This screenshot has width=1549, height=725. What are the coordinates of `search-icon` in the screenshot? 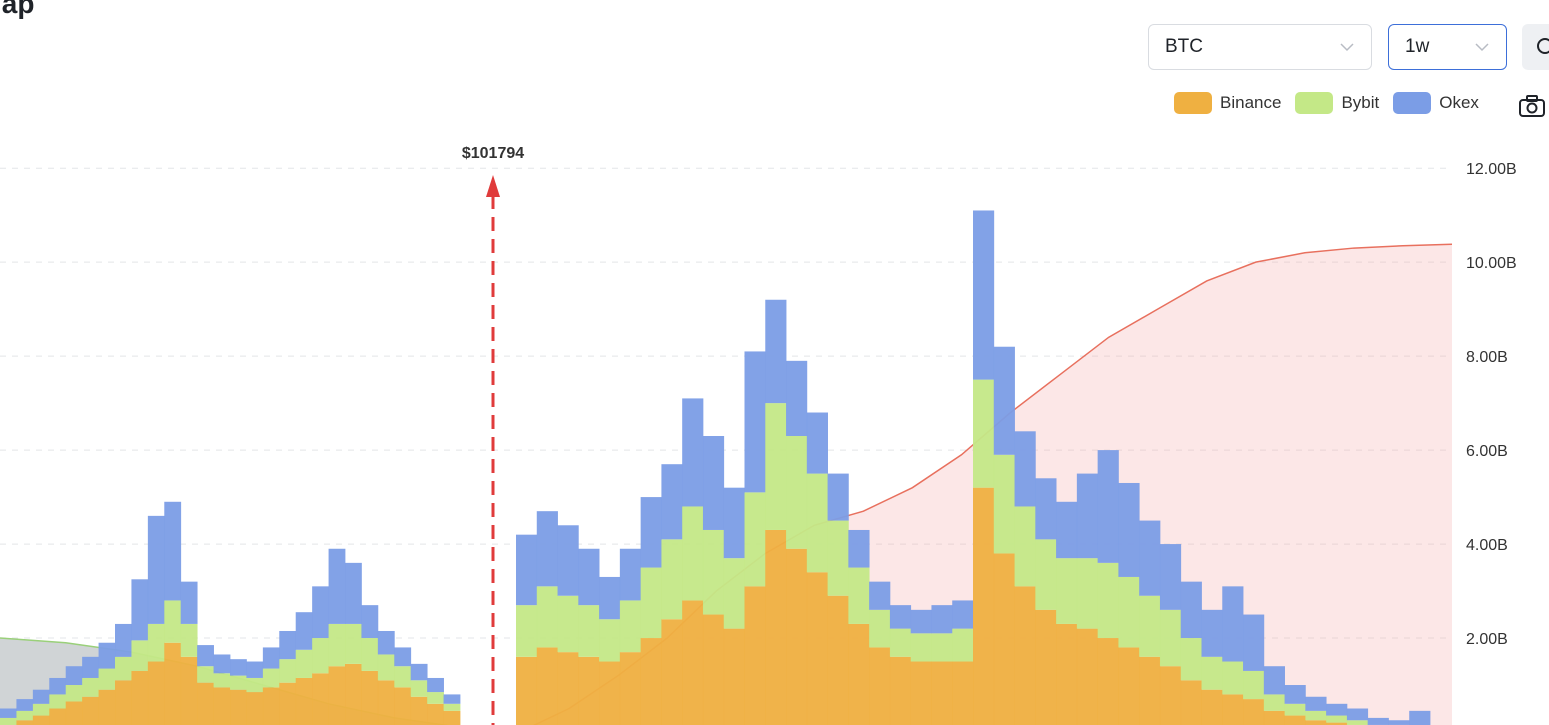 It's located at (1543, 46).